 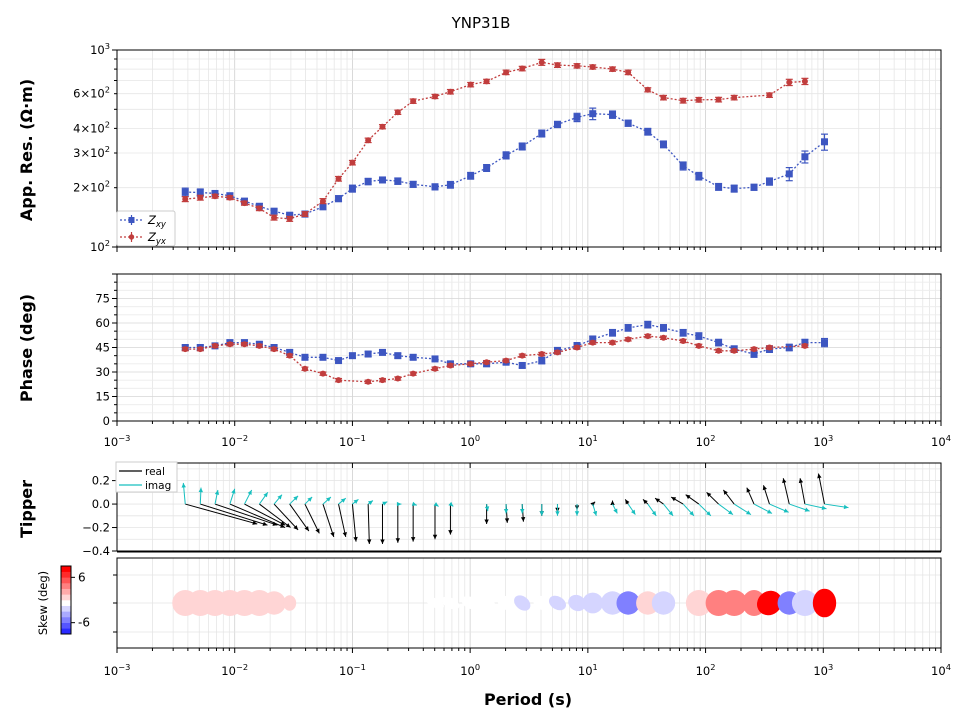 What do you see at coordinates (528, 699) in the screenshot?
I see `x-axis-label: Period (s)` at bounding box center [528, 699].